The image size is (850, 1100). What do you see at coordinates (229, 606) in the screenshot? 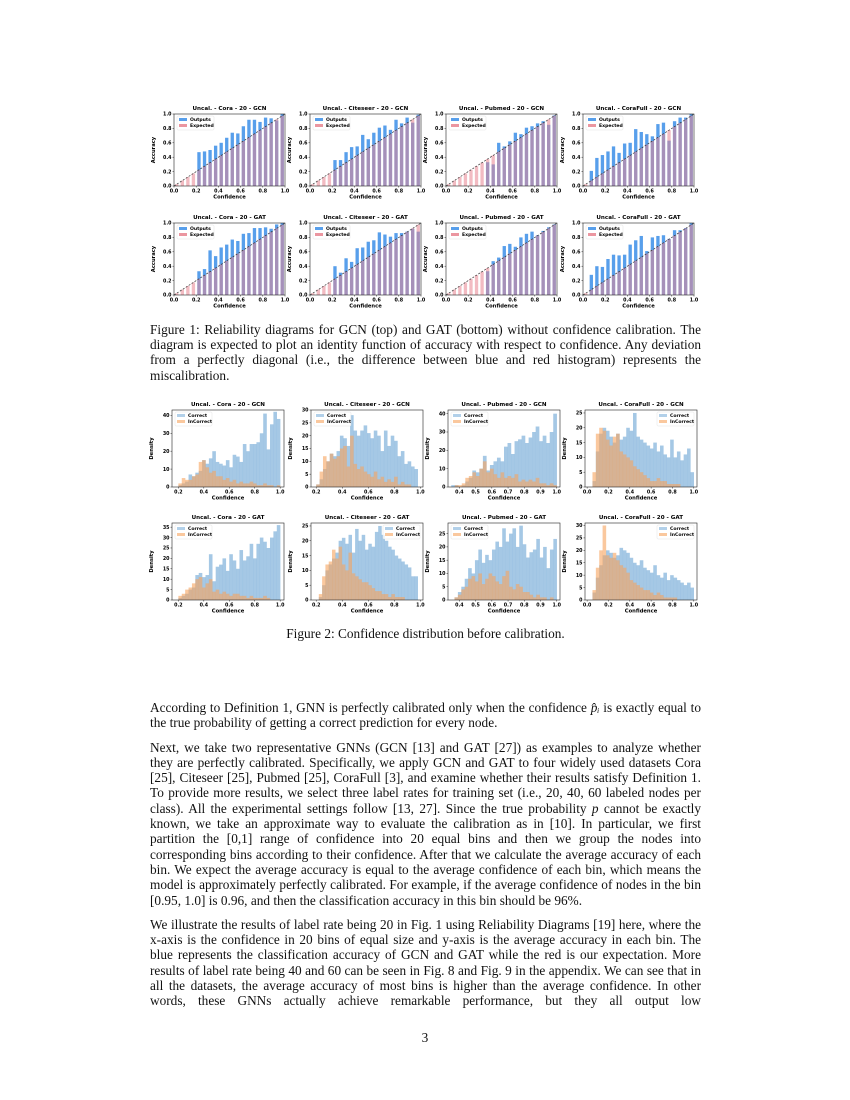
I see `x-tick-label: 0.6` at bounding box center [229, 606].